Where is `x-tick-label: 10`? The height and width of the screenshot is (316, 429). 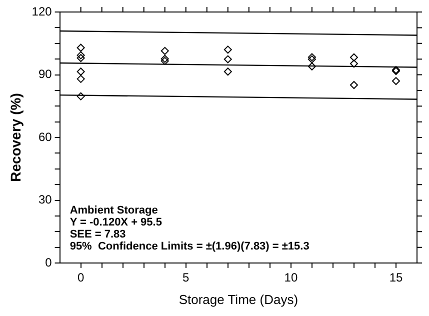 x-tick-label: 10 is located at coordinates (291, 277).